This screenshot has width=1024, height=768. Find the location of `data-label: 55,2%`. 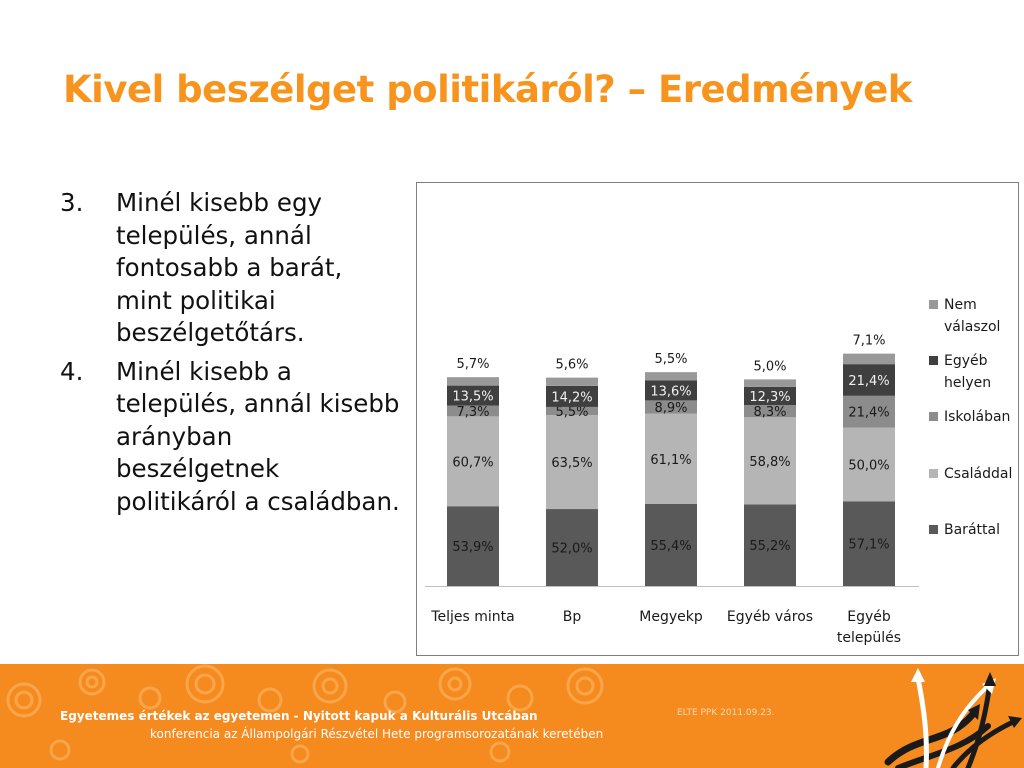

data-label: 55,2% is located at coordinates (769, 546).